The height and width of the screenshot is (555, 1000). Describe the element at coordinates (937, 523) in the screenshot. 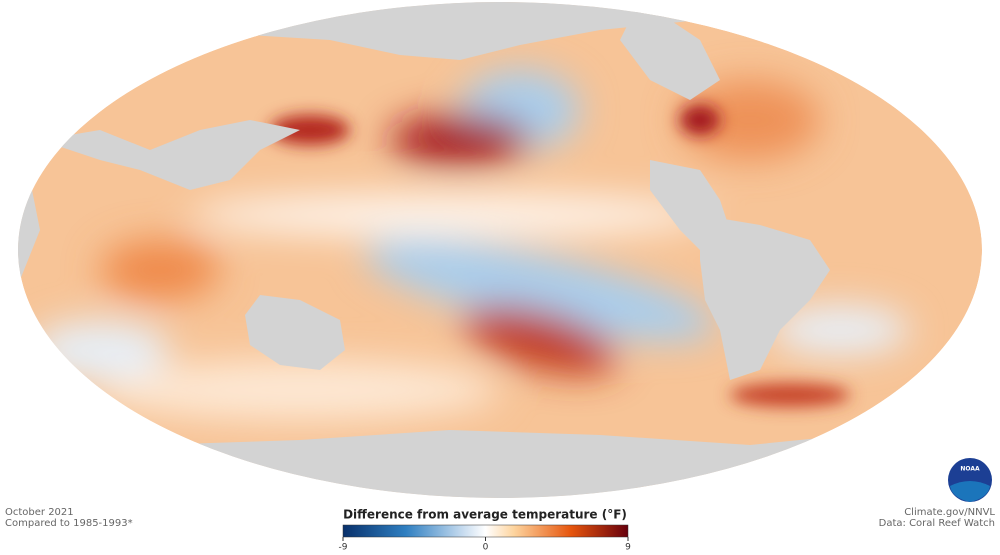

I see `data-label: Data: Coral Reef Watch` at that location.